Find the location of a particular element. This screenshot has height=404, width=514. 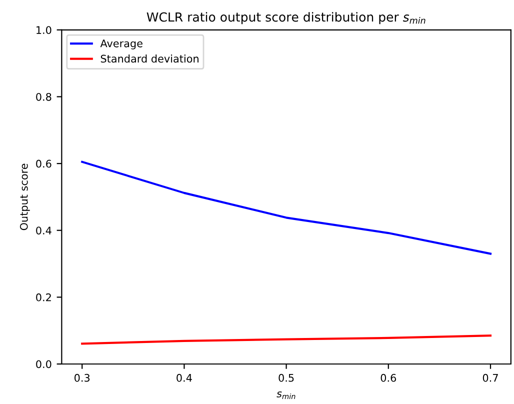

y-tick-label: 0.2 is located at coordinates (43, 297).